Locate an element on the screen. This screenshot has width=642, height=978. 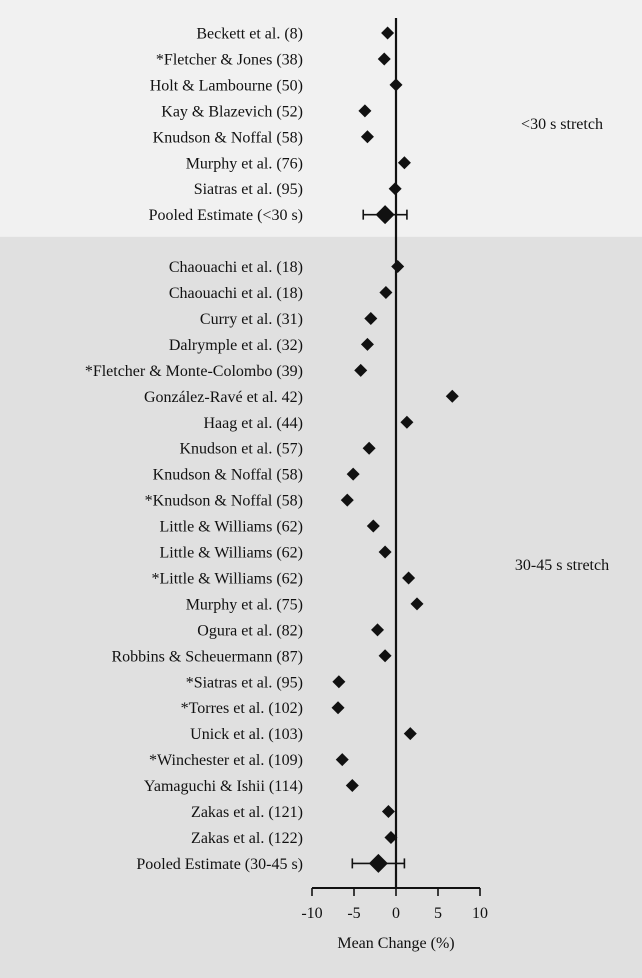
study-label: *Siatras et al. (95) is located at coordinates (244, 682).